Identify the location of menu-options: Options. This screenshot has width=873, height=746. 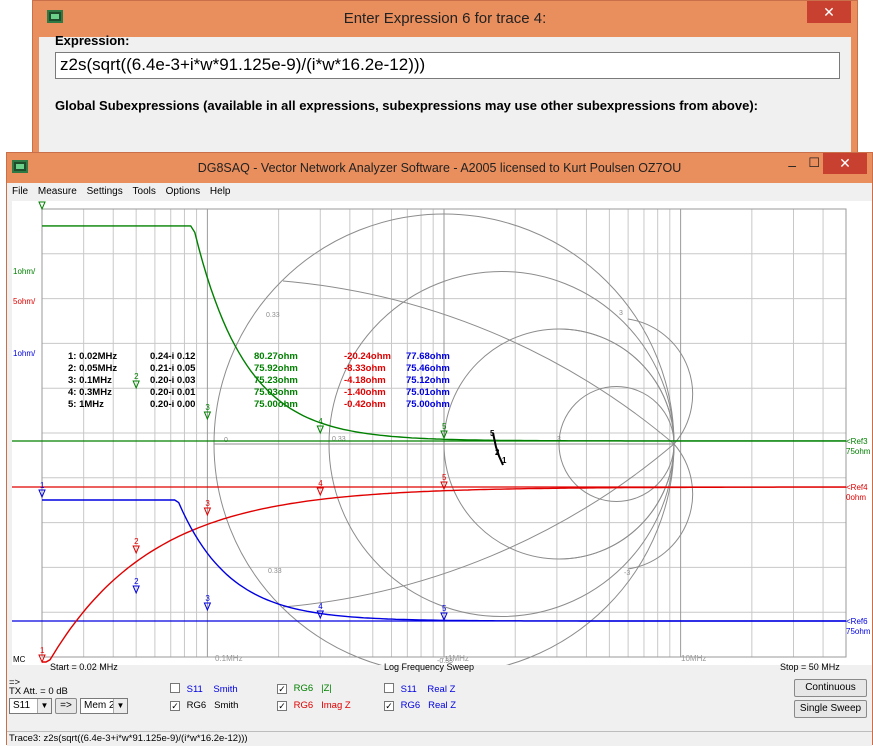
(183, 191).